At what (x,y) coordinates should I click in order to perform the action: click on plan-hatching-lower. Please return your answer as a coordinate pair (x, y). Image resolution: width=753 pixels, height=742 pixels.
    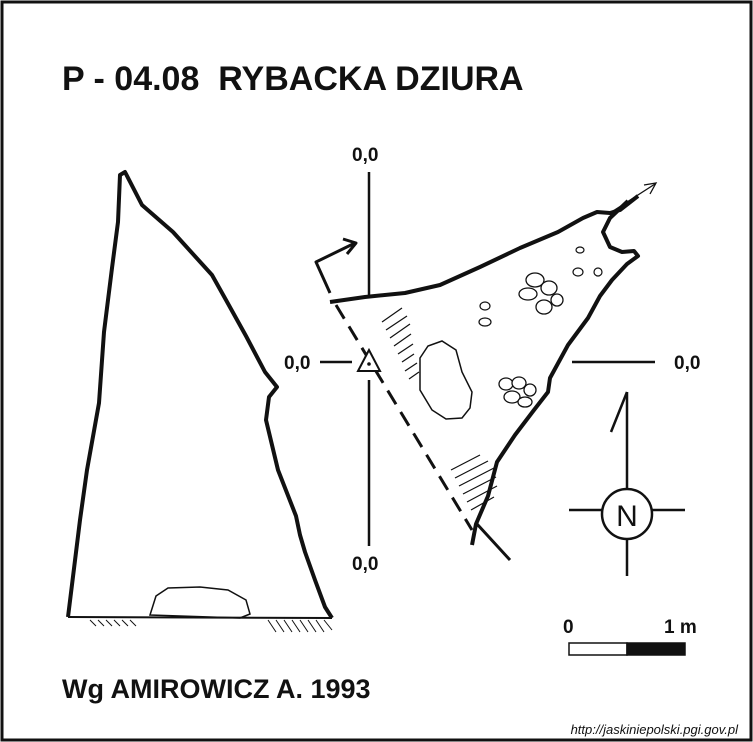
    Looking at the image, I should click on (474, 482).